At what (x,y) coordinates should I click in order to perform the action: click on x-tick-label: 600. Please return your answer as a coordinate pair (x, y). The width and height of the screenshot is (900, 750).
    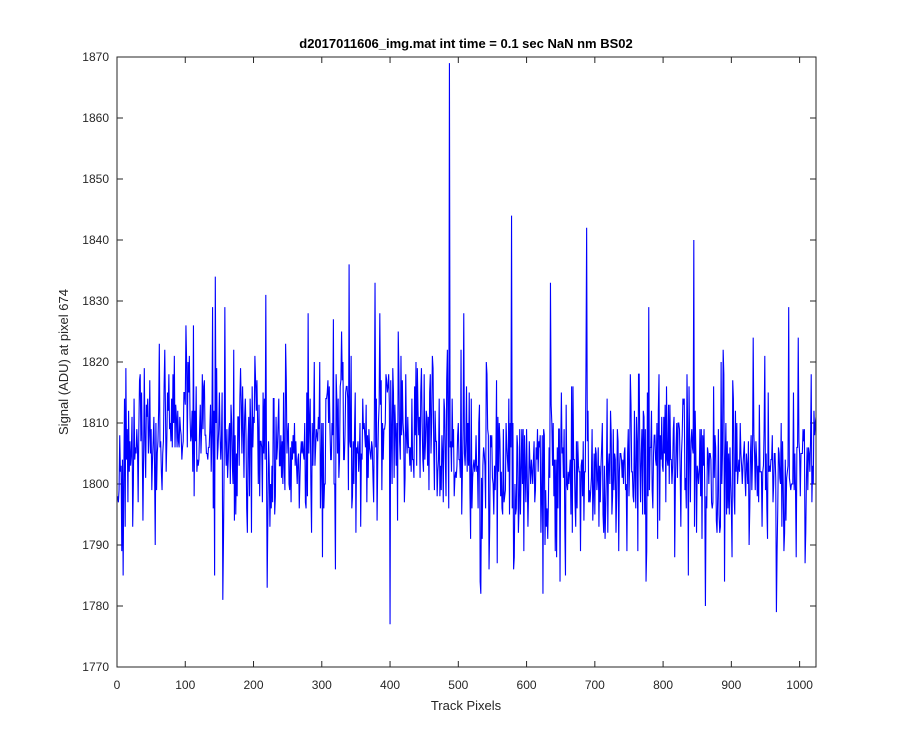
    Looking at the image, I should click on (527, 685).